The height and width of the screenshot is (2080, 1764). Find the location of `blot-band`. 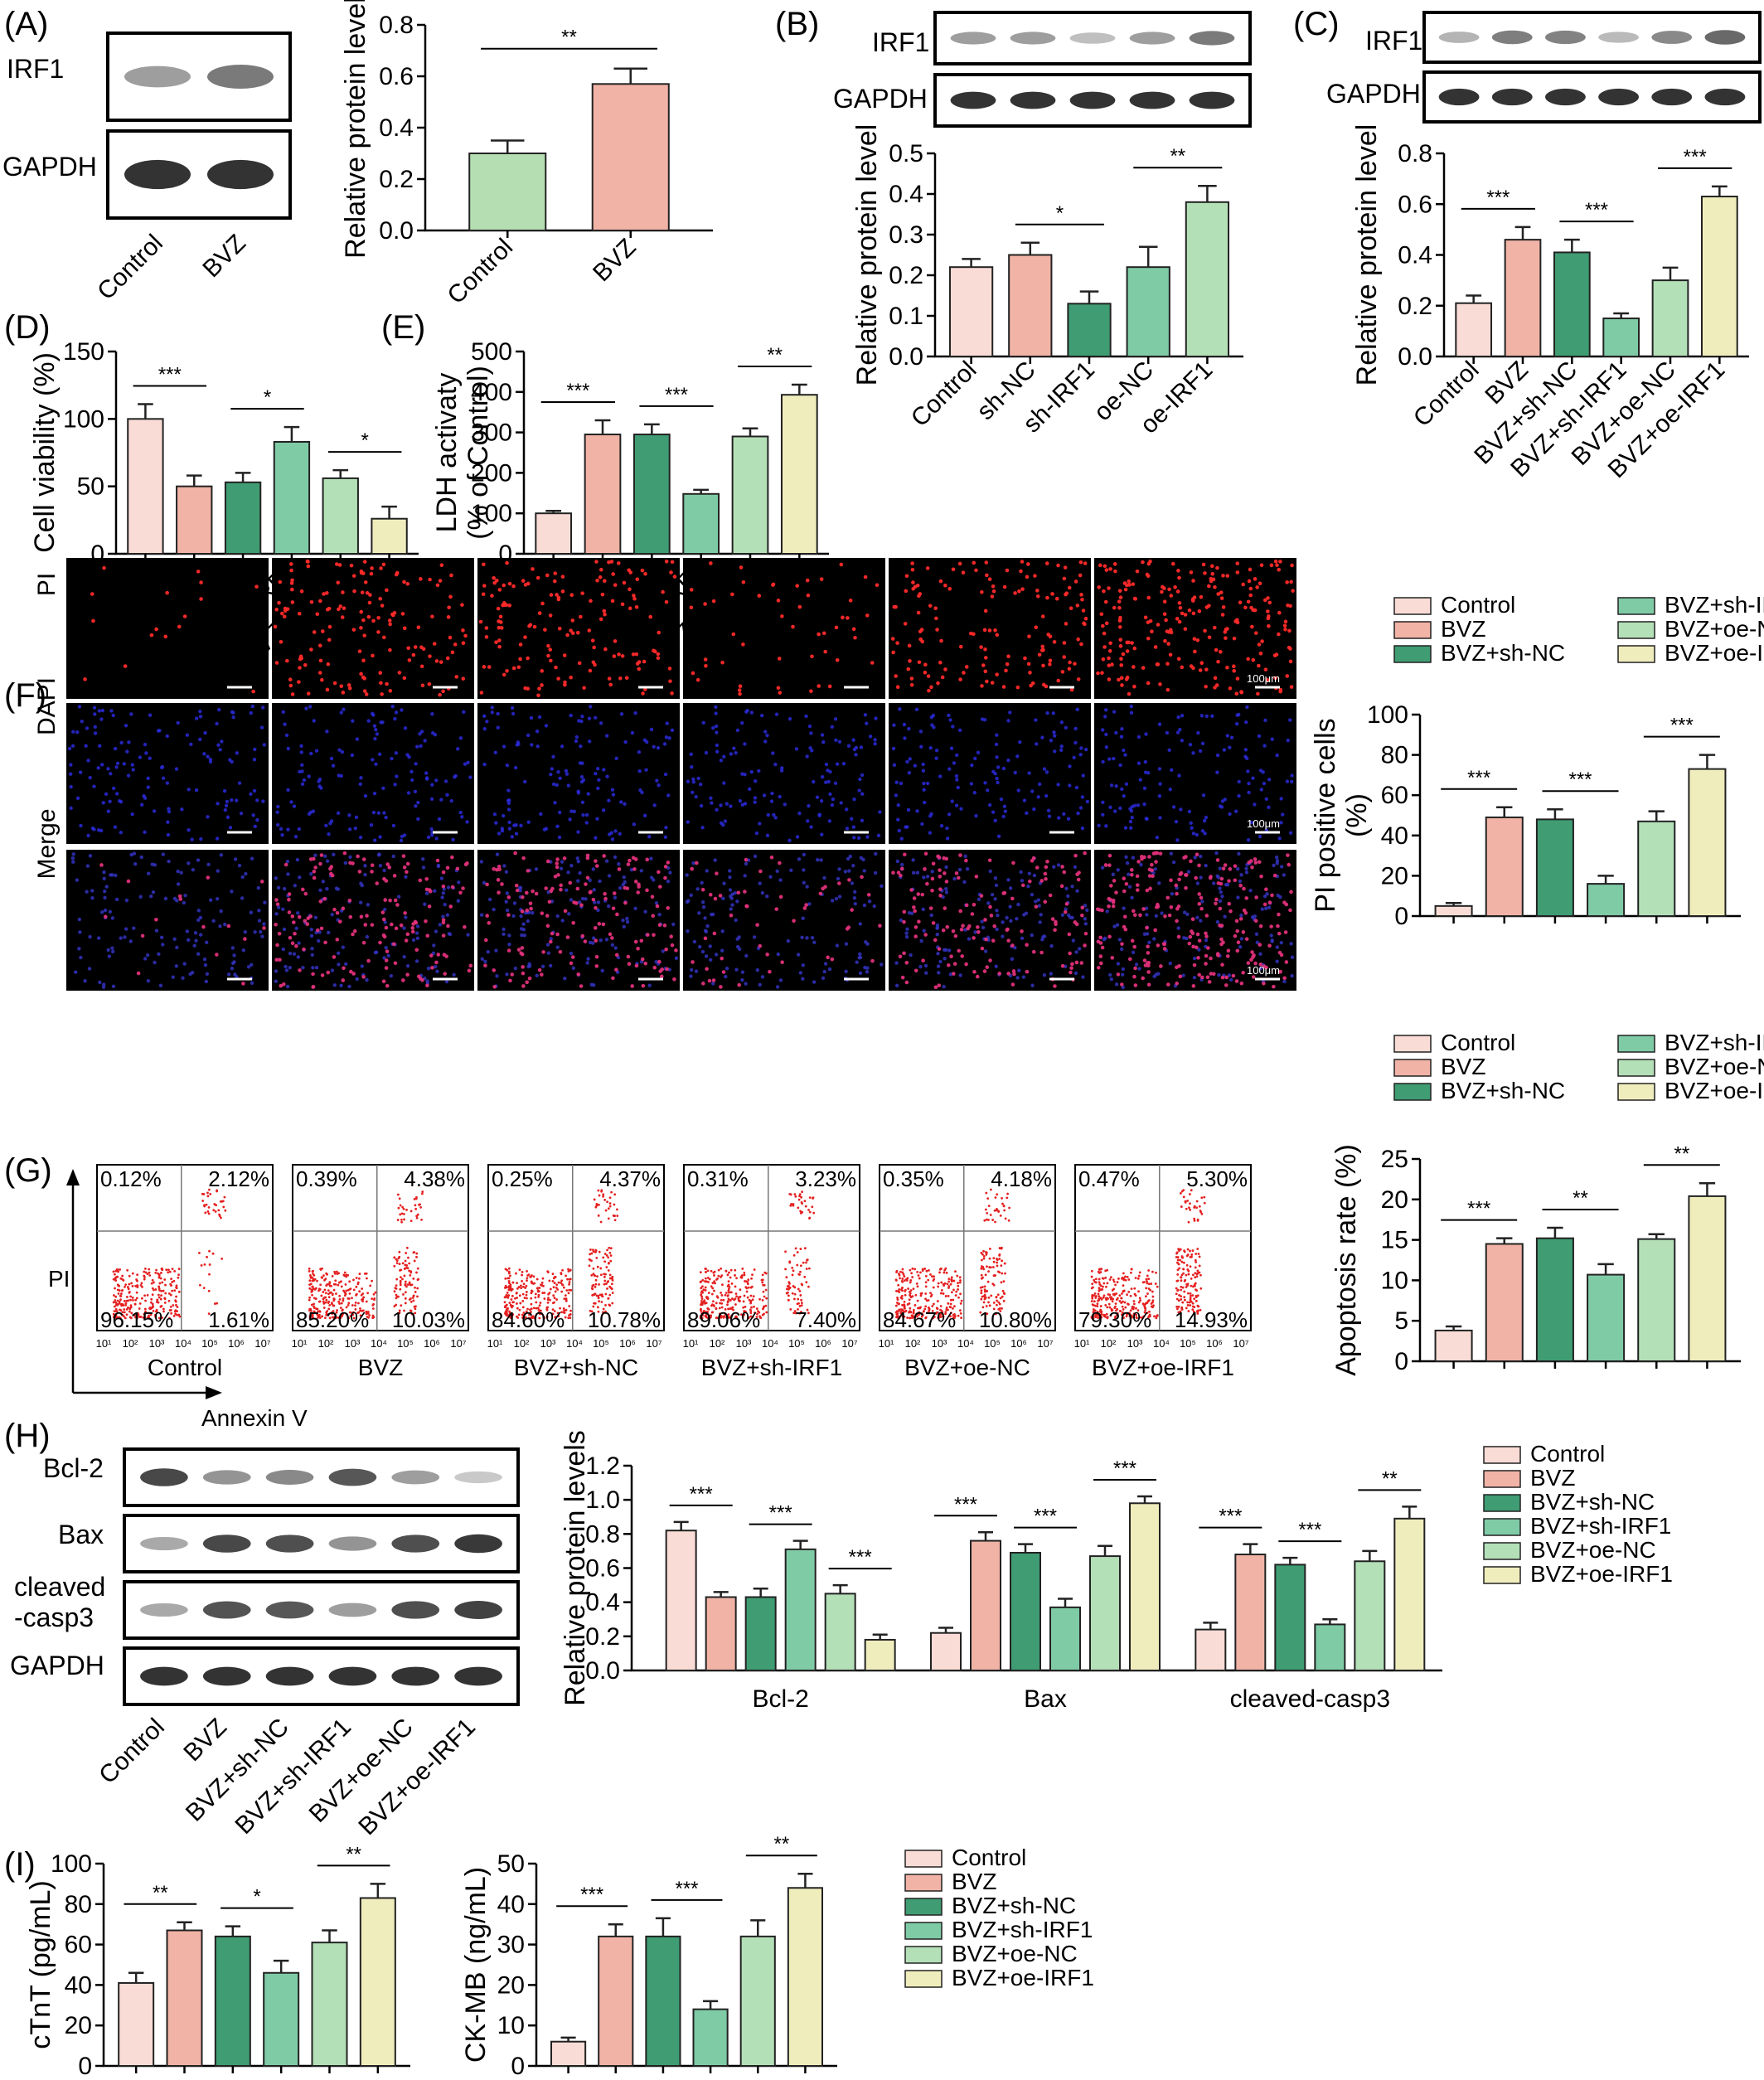

blot-band is located at coordinates (1459, 37).